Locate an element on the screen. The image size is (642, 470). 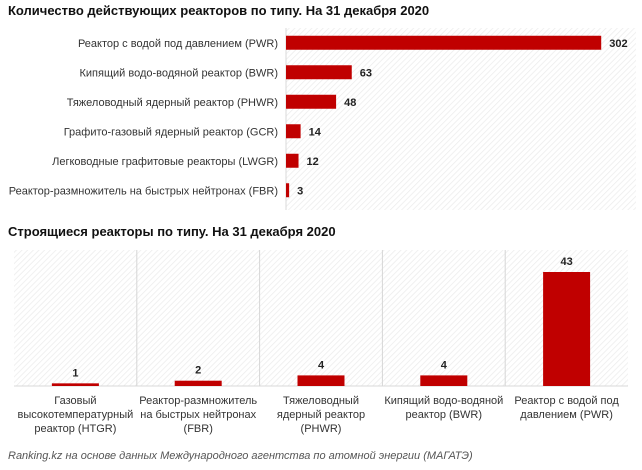
chart1-data-label: 63 is located at coordinates (366, 73).